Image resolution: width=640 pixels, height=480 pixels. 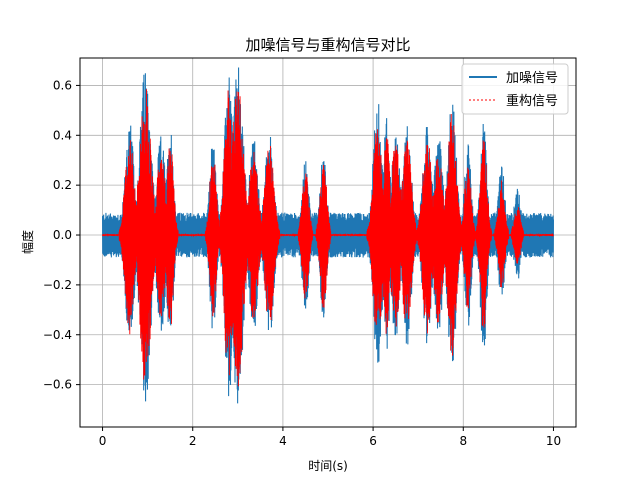 I want to click on legend: 加噪信号 重构信号, so click(x=515, y=89).